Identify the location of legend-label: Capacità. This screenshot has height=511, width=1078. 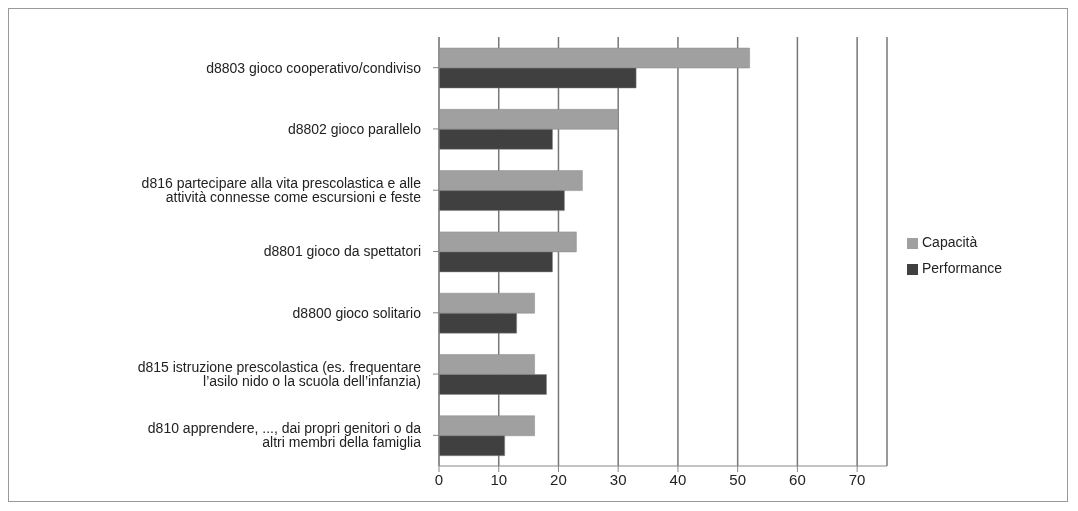
(950, 242).